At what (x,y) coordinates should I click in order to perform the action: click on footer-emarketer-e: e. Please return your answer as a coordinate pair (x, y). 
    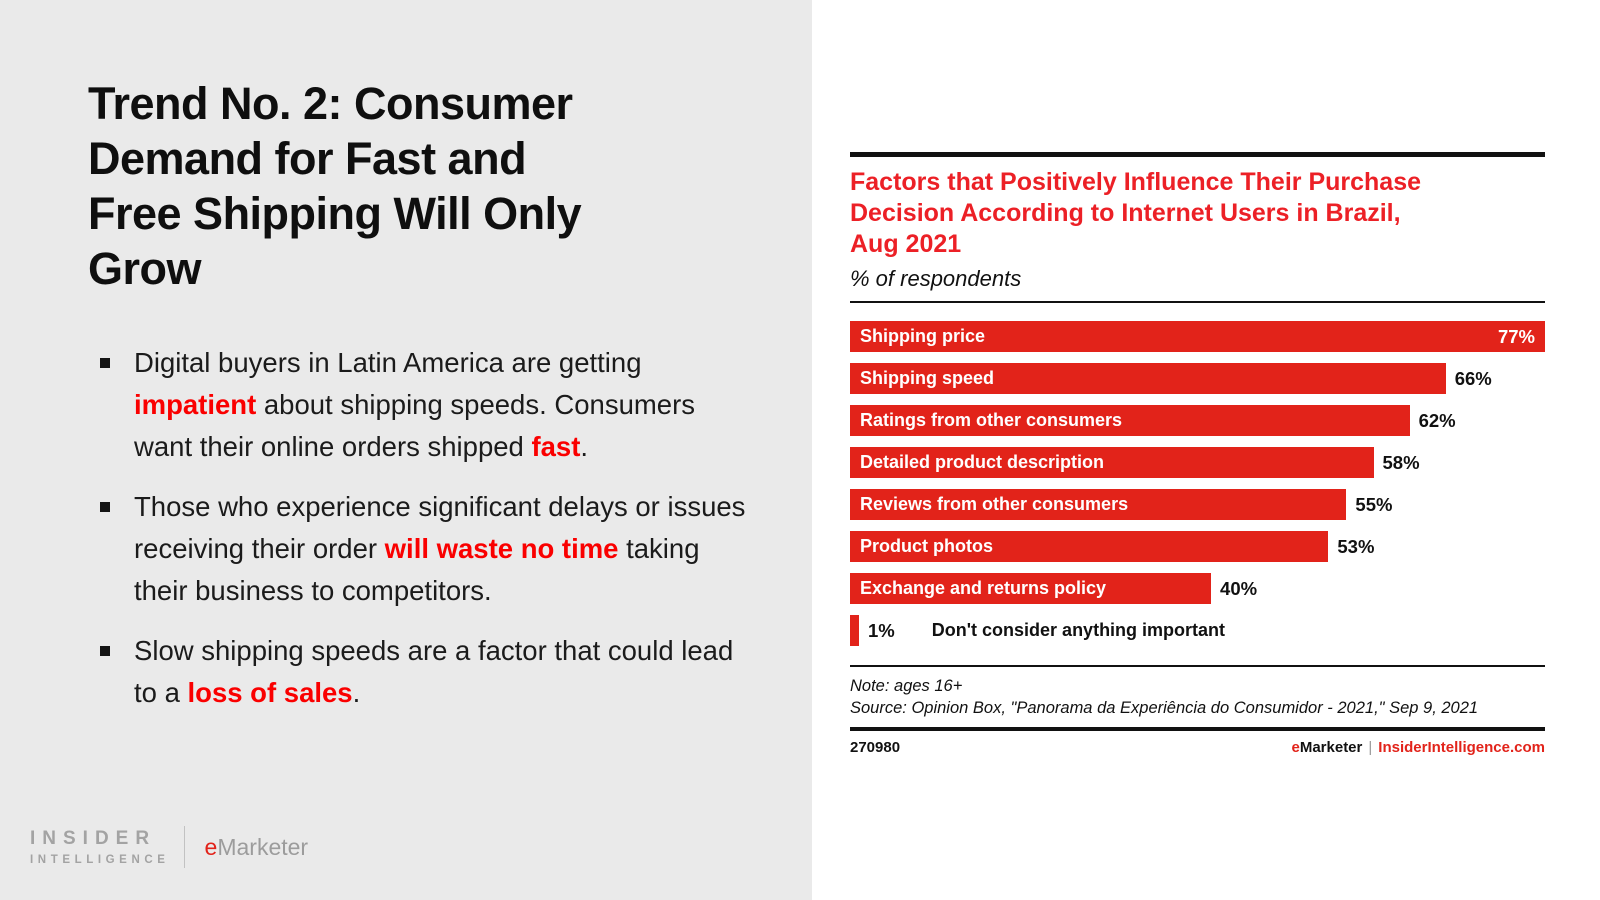
    Looking at the image, I should click on (1295, 747).